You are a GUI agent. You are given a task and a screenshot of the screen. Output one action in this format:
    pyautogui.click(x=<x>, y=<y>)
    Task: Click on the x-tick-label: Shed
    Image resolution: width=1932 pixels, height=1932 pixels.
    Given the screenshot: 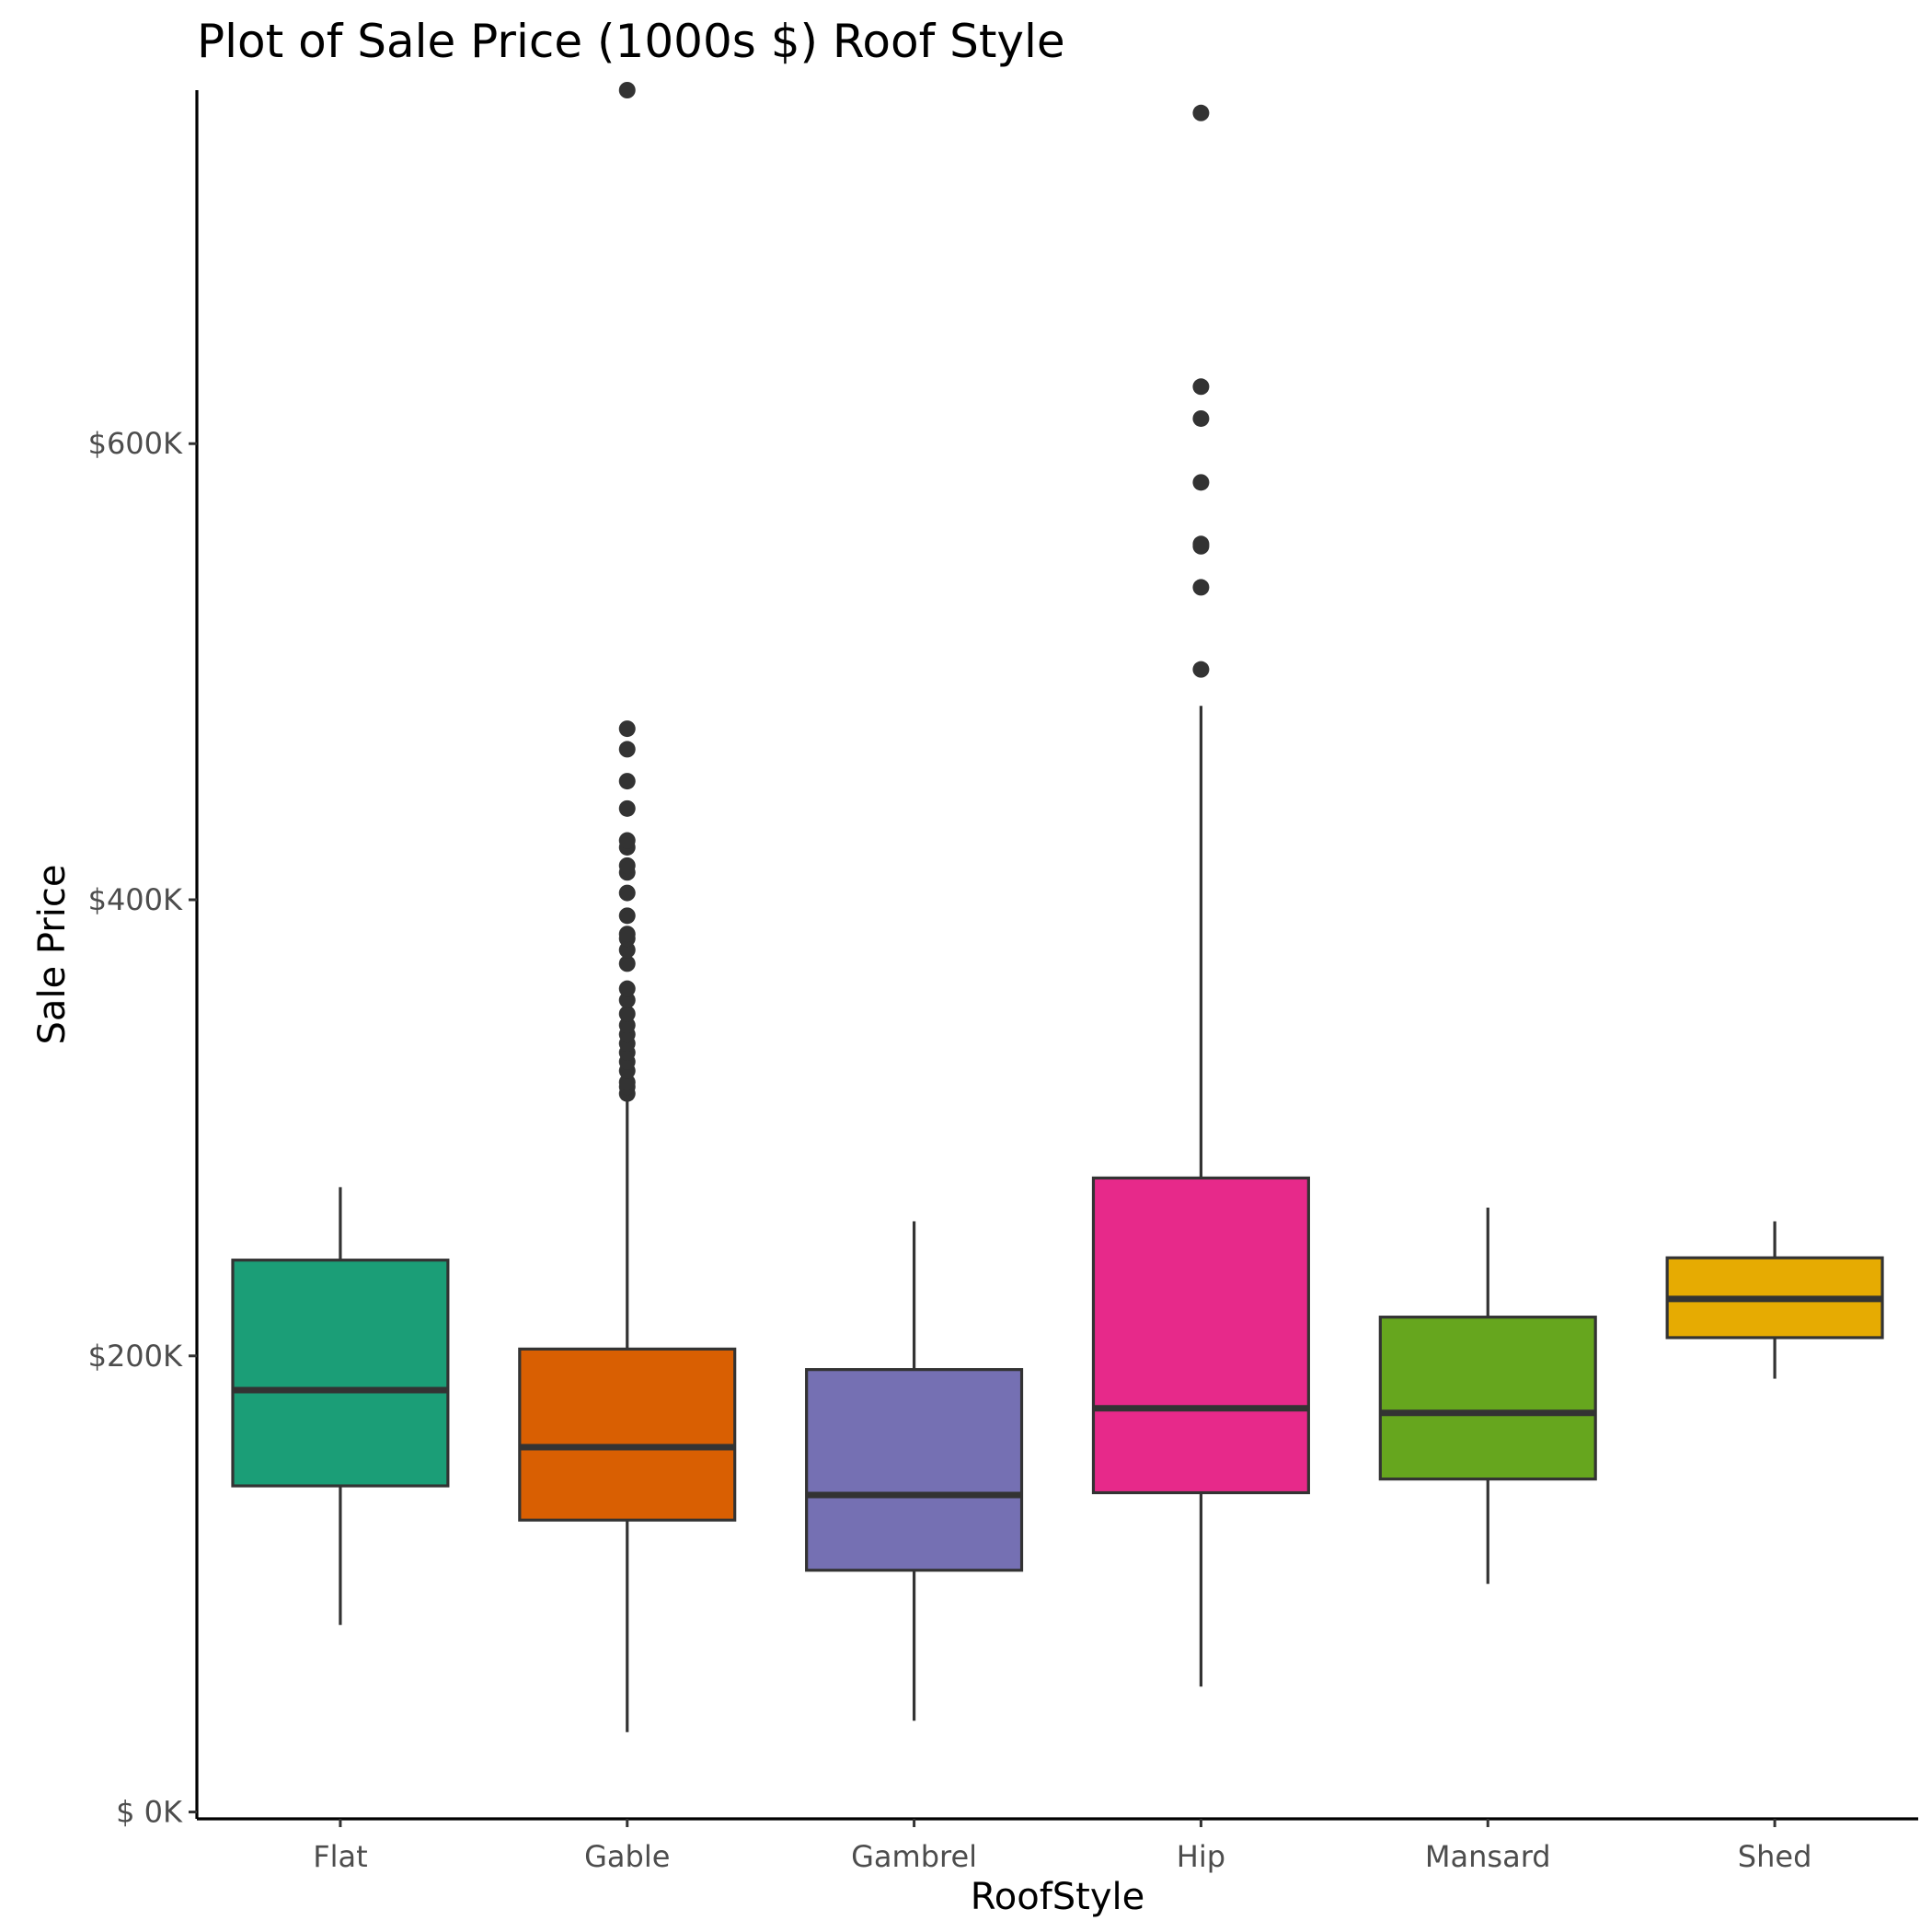 What is the action you would take?
    pyautogui.click(x=1775, y=1856)
    